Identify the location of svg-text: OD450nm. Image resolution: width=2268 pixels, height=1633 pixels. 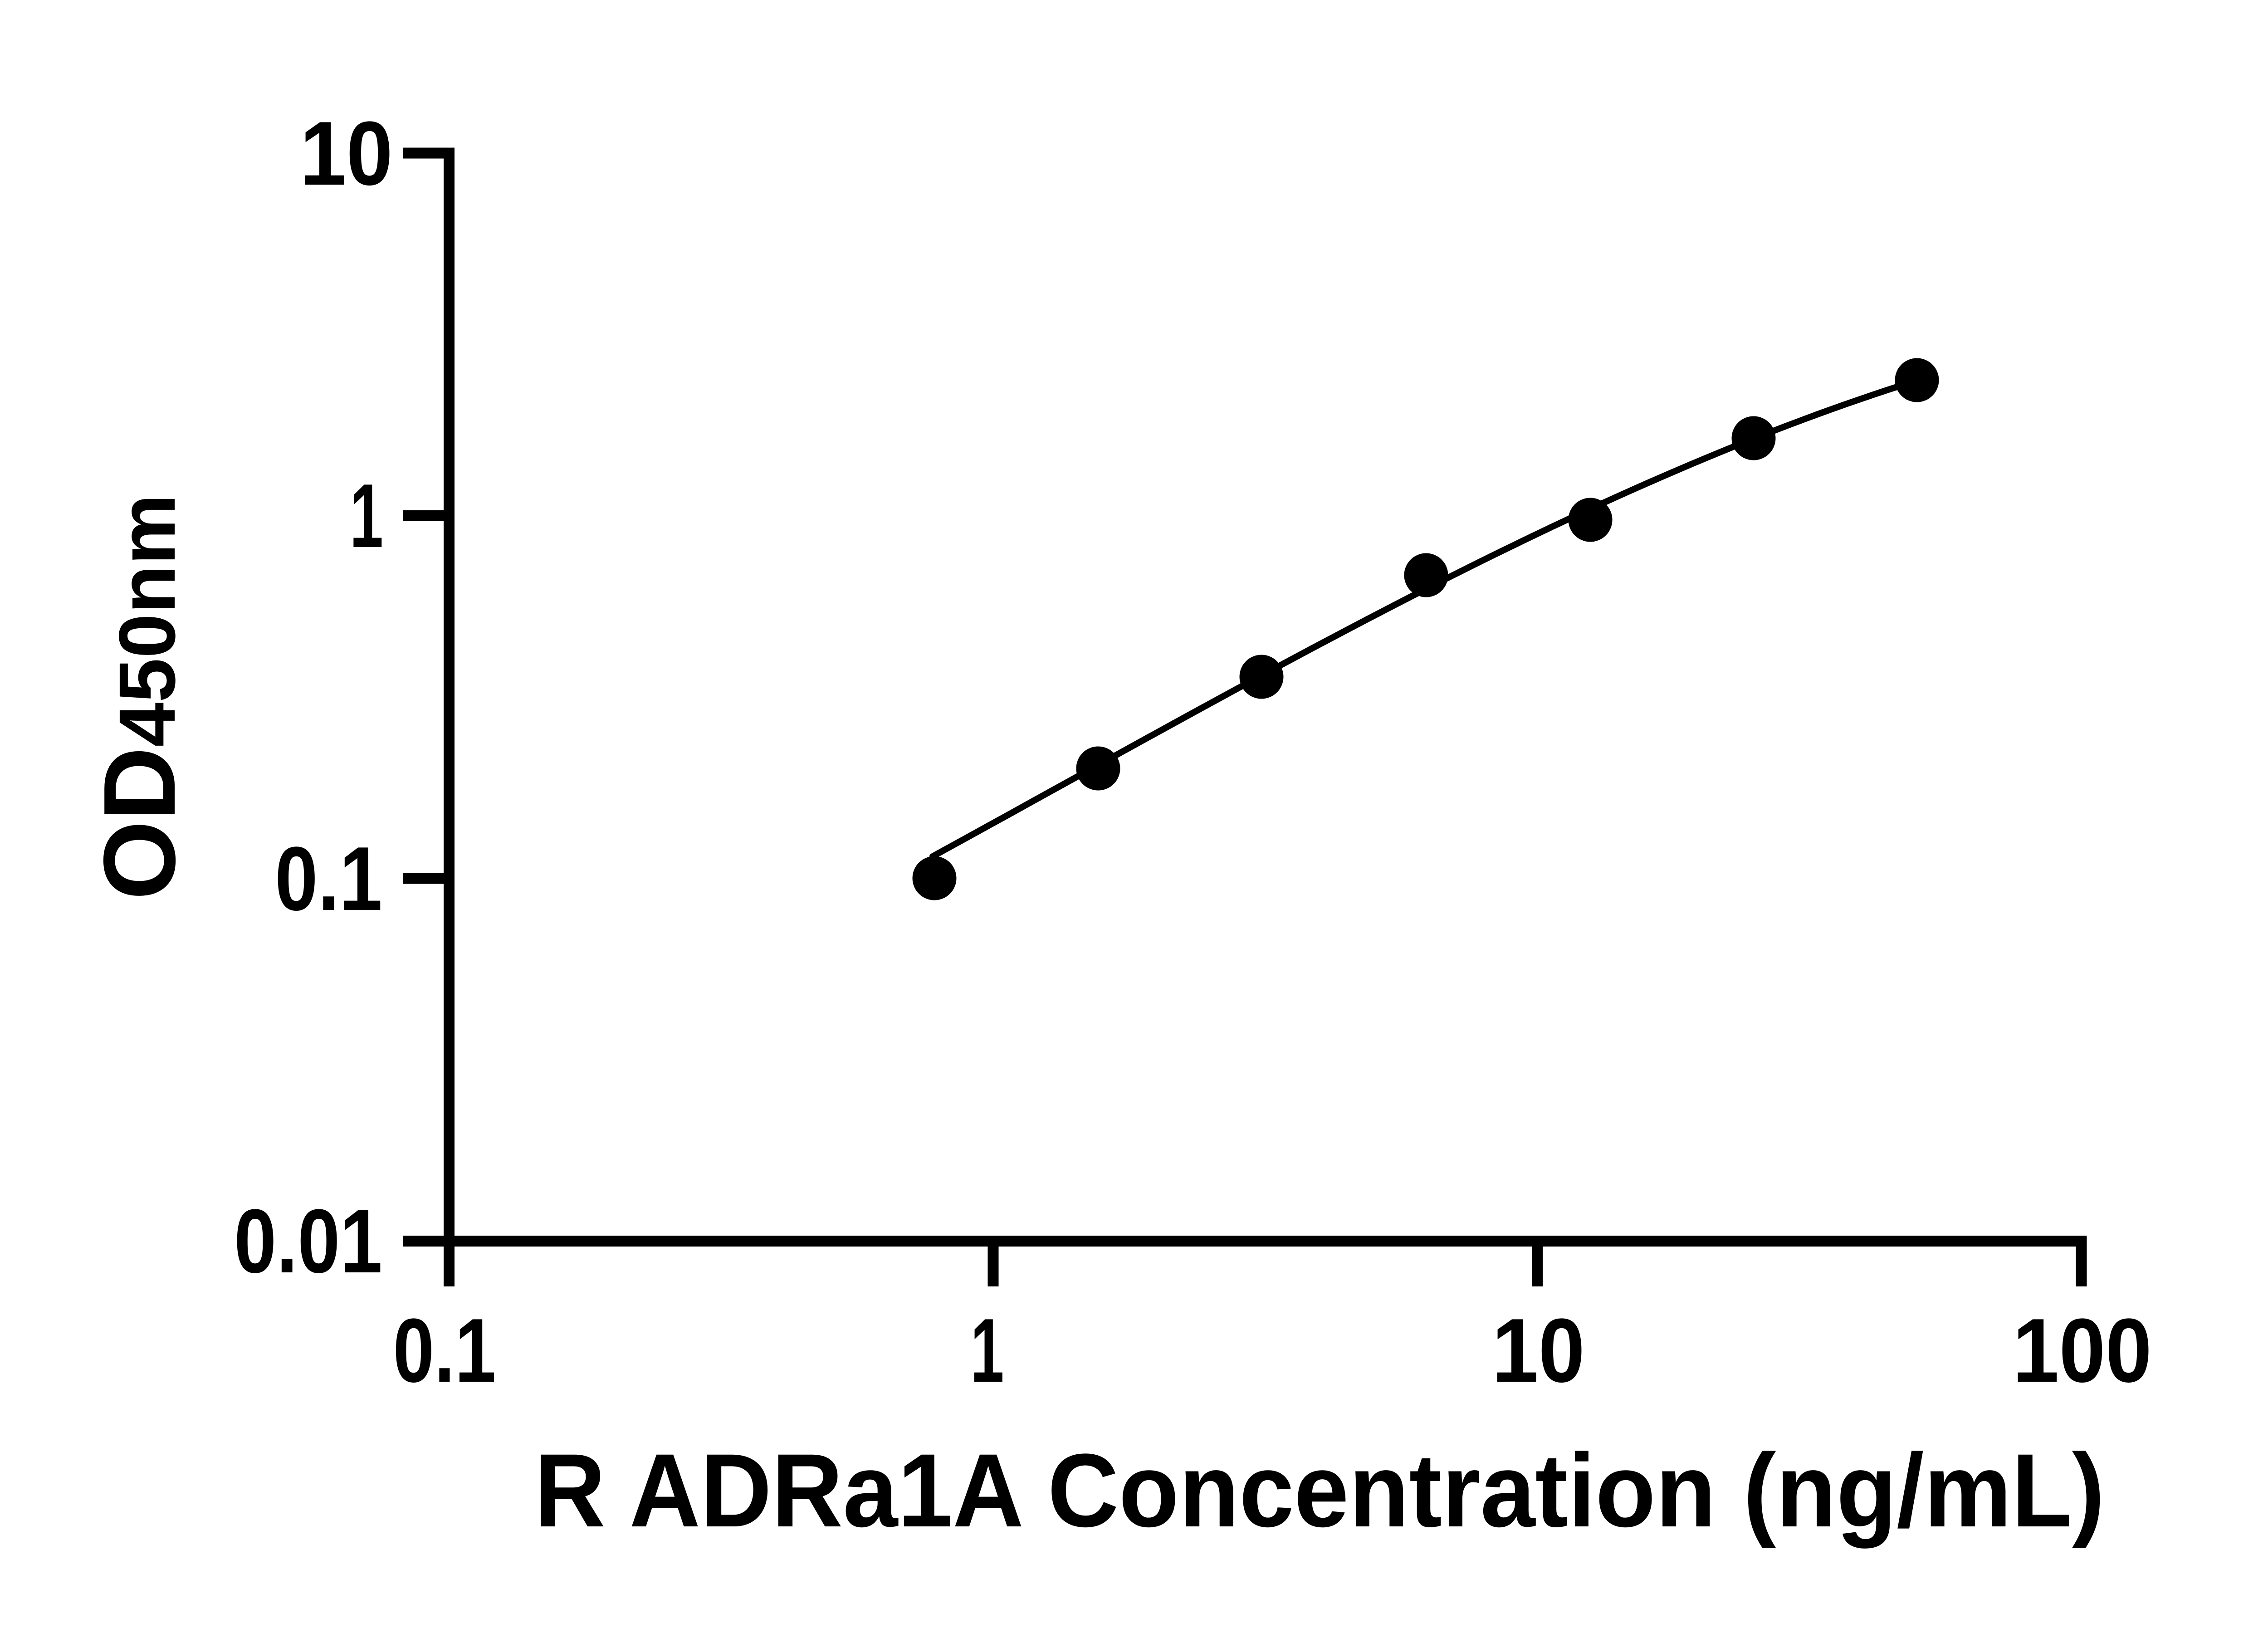
(139, 697).